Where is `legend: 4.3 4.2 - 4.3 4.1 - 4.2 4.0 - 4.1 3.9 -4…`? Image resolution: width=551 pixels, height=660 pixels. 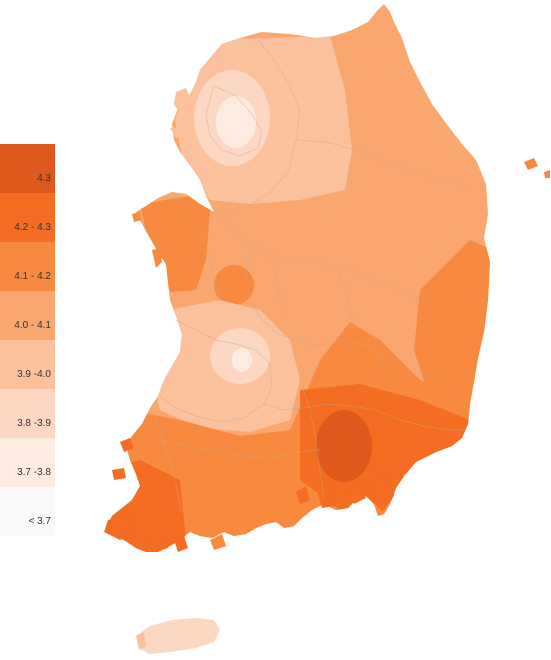 legend: 4.3 4.2 - 4.3 4.1 - 4.2 4.0 - 4.1 3.9 -4… is located at coordinates (27, 340).